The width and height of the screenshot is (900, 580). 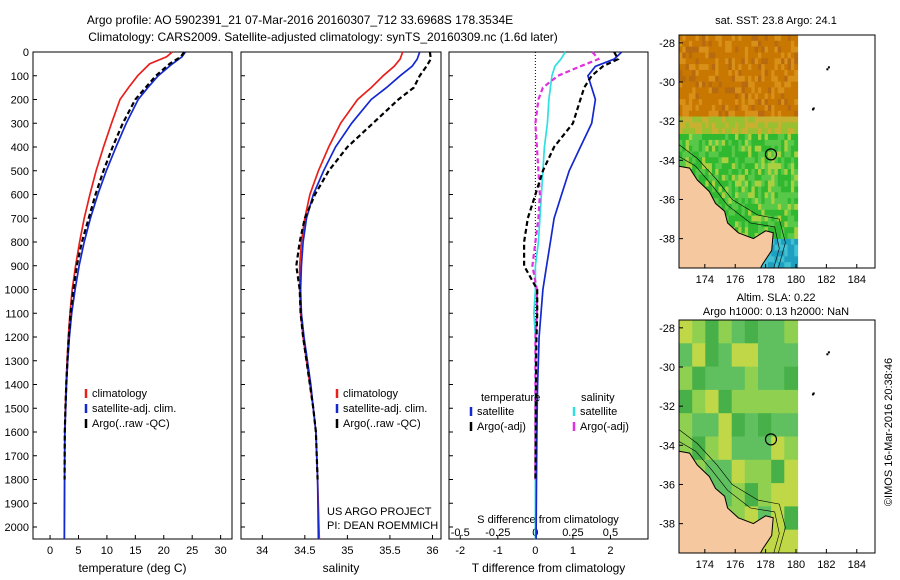 I want to click on difference-legend-label: satellite, so click(x=598, y=412).